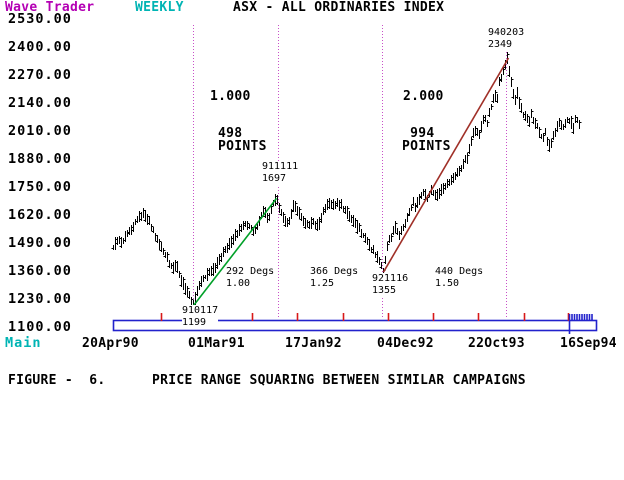 This screenshot has width=624, height=480. What do you see at coordinates (334, 271) in the screenshot?
I see `annotation-line: 366 Degs` at bounding box center [334, 271].